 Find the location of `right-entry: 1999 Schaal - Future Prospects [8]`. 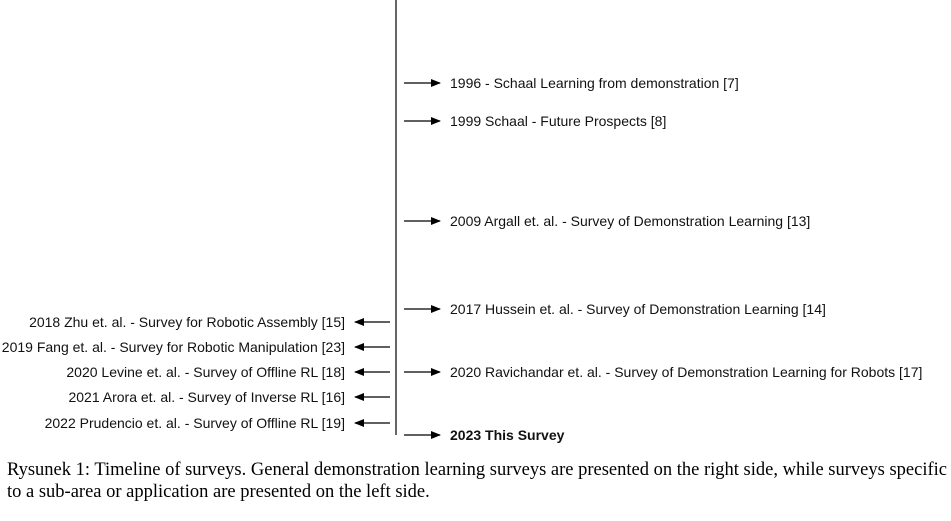

right-entry: 1999 Schaal - Future Prospects [8] is located at coordinates (535, 121).